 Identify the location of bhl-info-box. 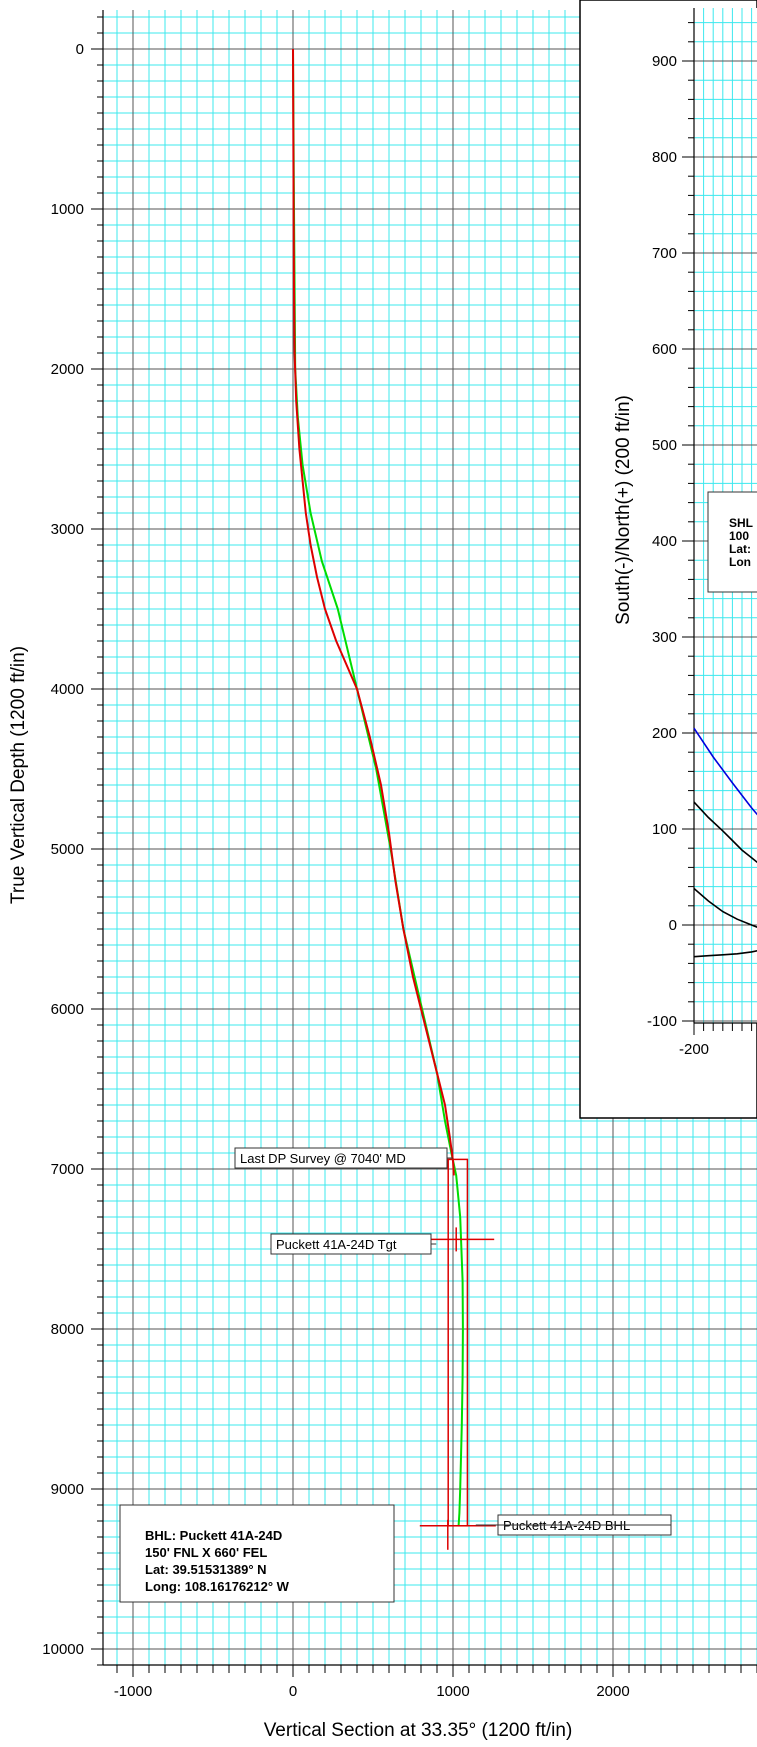
(257, 1553).